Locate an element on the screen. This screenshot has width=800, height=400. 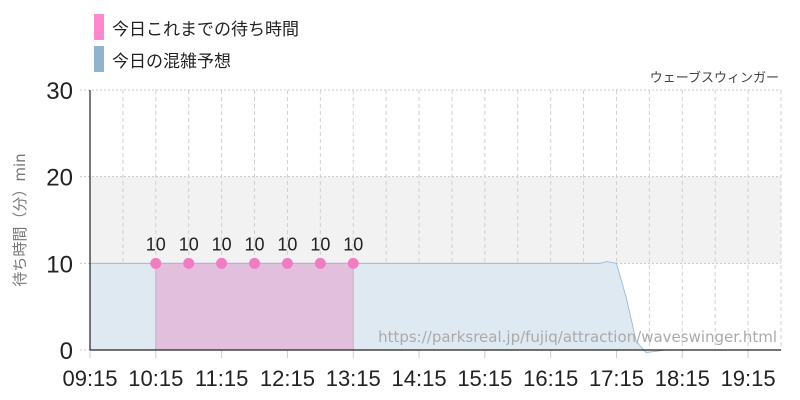
x-tick-label: 15:15 is located at coordinates (484, 378).